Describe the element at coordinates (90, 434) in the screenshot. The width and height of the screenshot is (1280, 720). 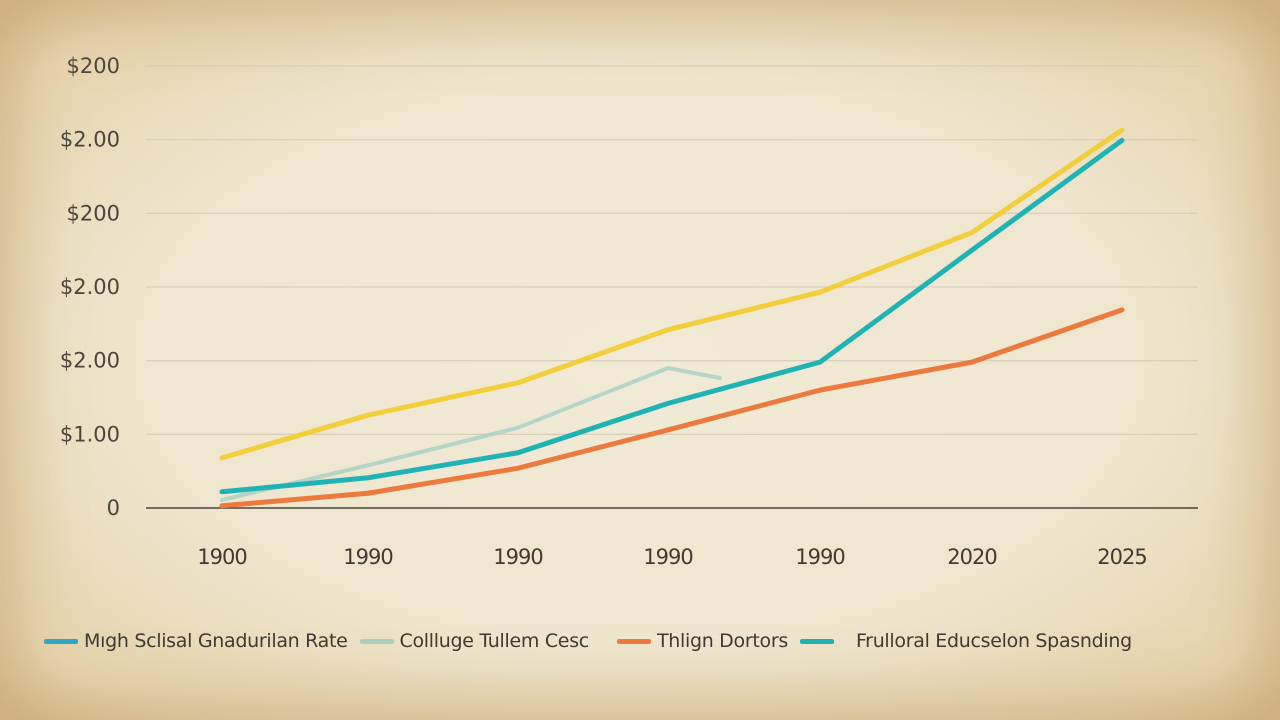
I see `y-tick-label: $1.00` at that location.